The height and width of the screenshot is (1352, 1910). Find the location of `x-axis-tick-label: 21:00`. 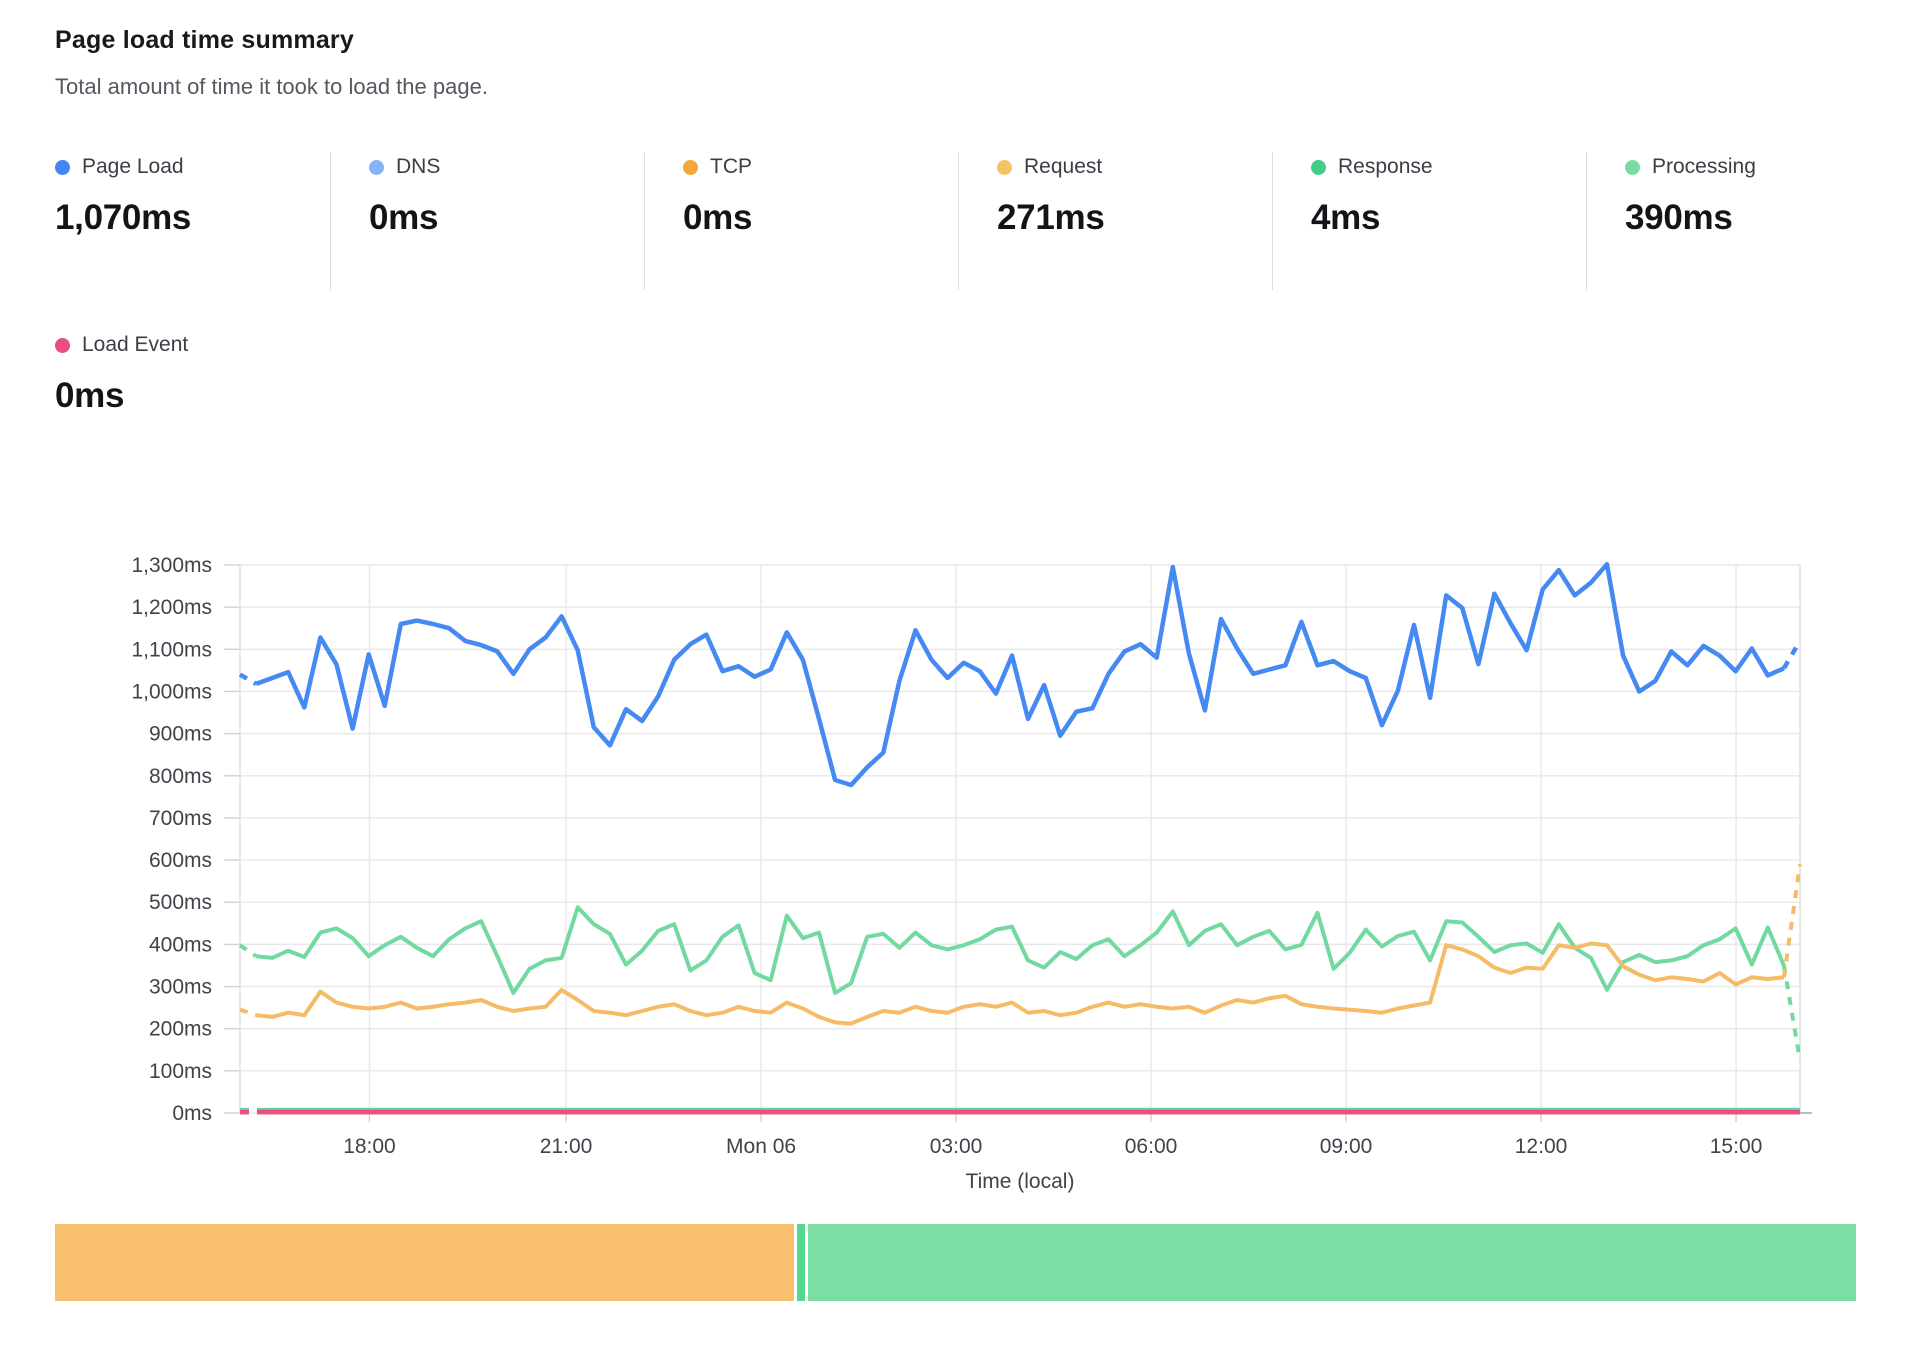

x-axis-tick-label: 21:00 is located at coordinates (566, 1146).